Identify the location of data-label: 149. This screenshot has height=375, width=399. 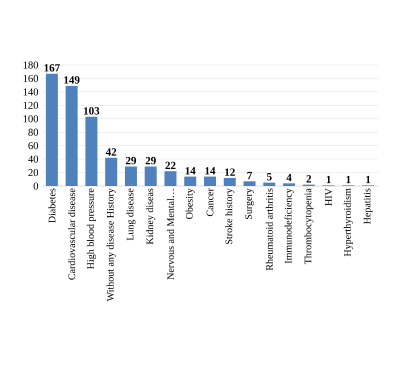
(72, 80).